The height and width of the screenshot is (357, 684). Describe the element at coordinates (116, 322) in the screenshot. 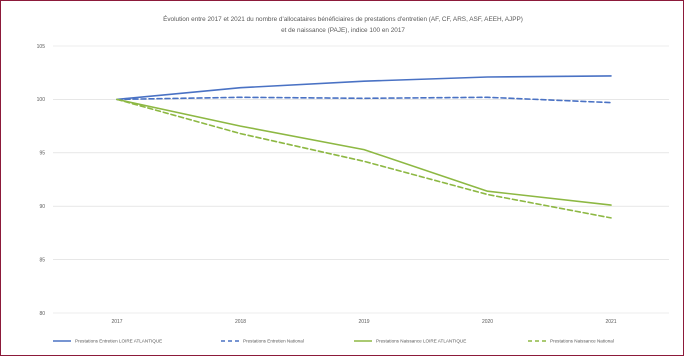

I see `x-tick-label: 2017` at that location.